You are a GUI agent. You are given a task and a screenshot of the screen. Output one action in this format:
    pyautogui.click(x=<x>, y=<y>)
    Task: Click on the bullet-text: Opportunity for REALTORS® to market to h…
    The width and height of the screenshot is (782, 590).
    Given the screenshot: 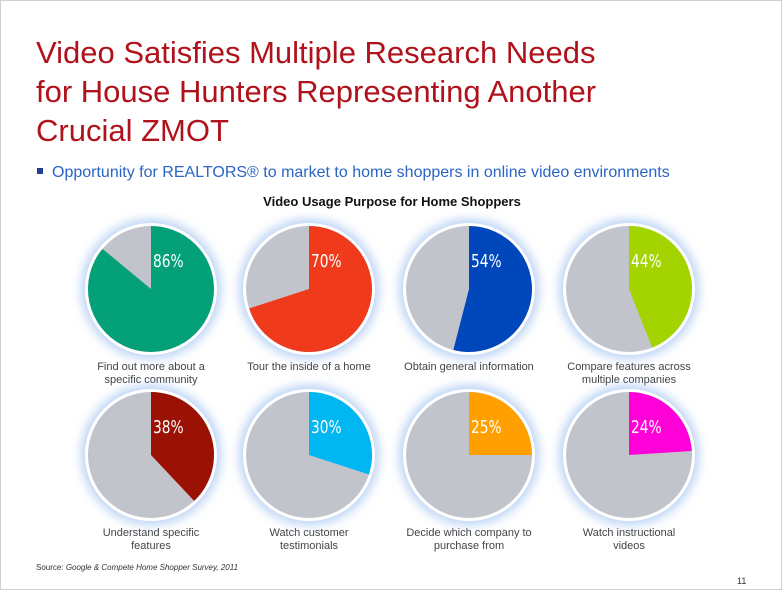 What is the action you would take?
    pyautogui.click(x=361, y=172)
    